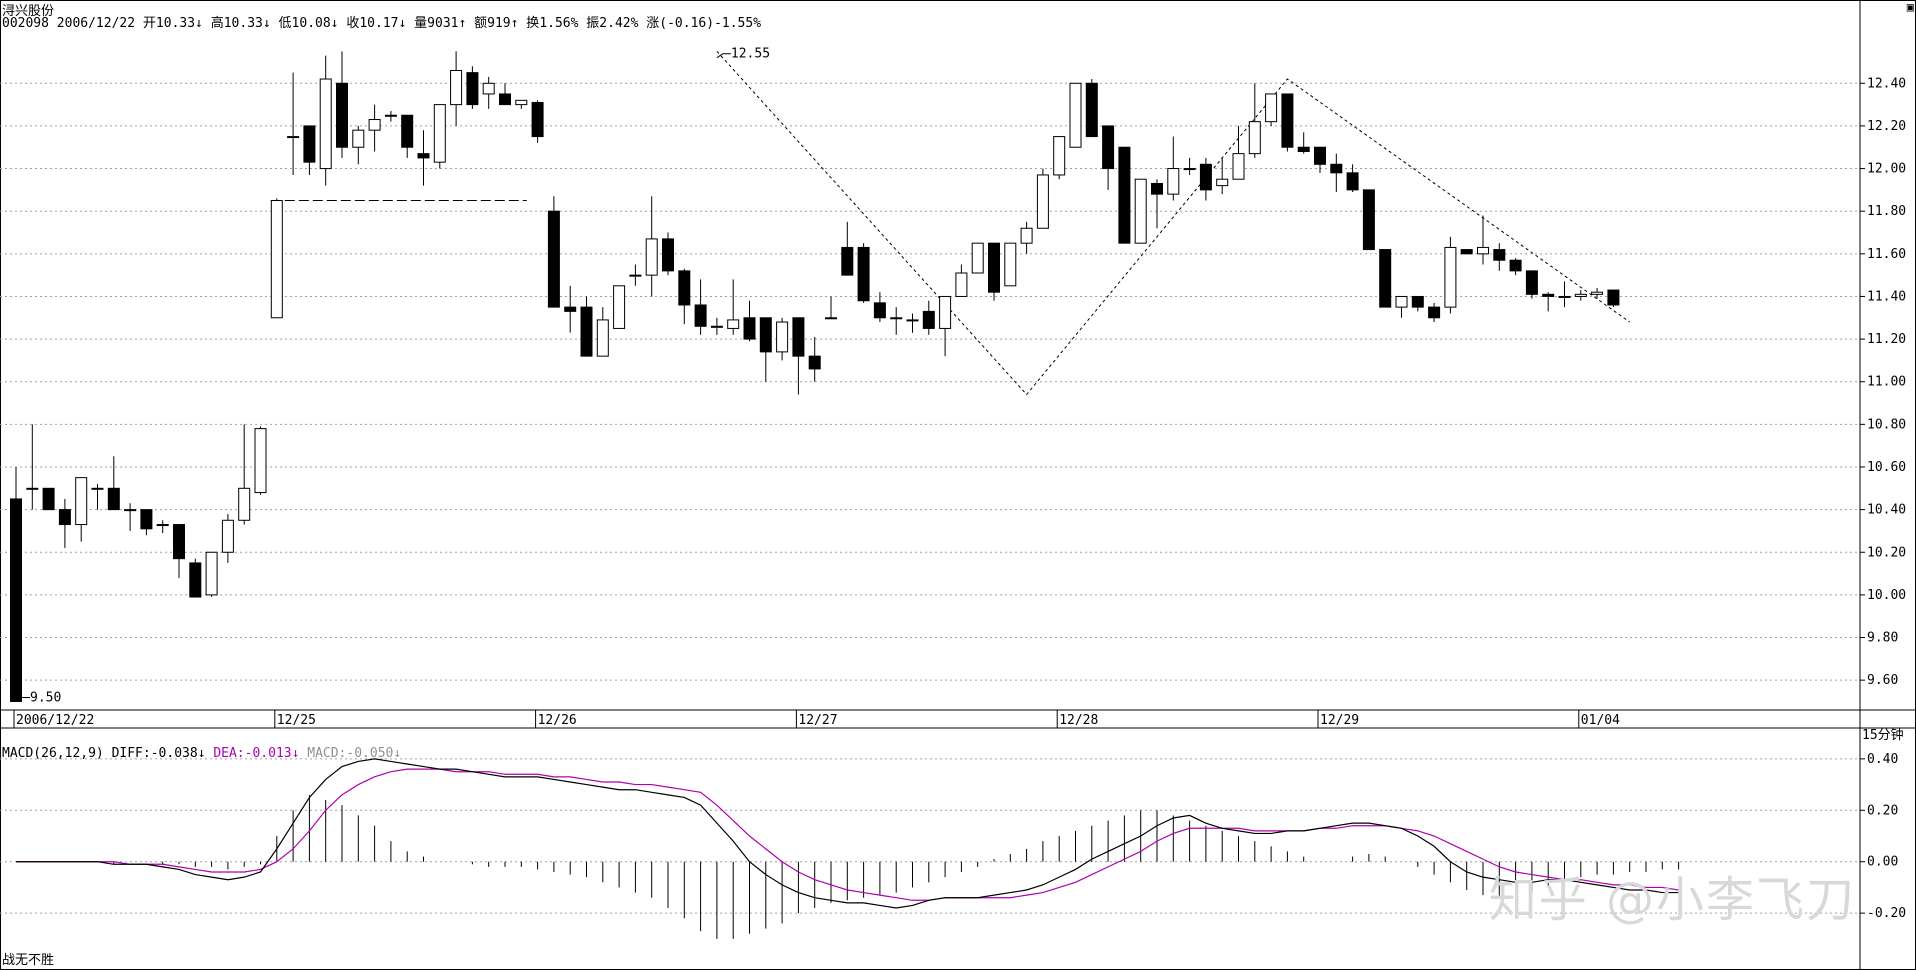  I want to click on volume-value: 9031↑, so click(447, 23).